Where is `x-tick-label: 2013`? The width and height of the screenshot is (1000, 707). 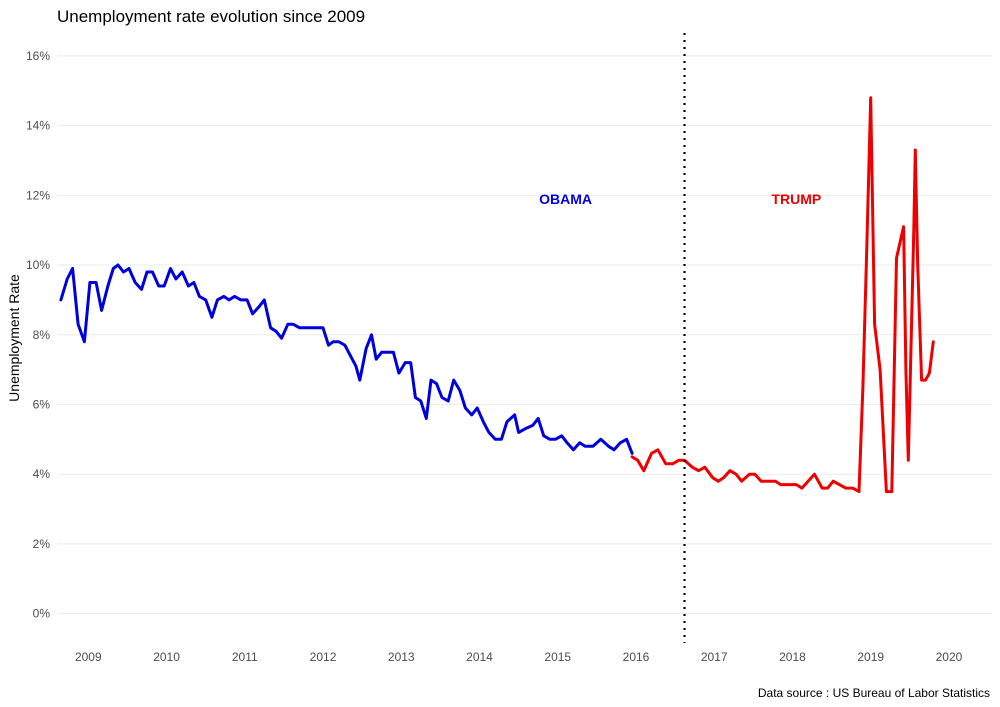 x-tick-label: 2013 is located at coordinates (401, 657).